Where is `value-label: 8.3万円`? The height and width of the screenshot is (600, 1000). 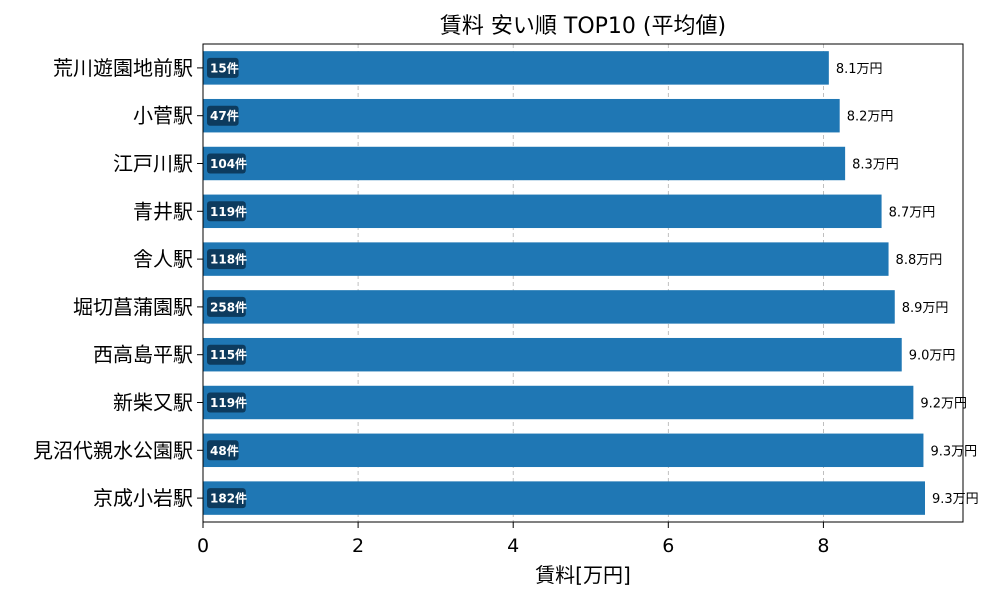
value-label: 8.3万円 is located at coordinates (875, 165).